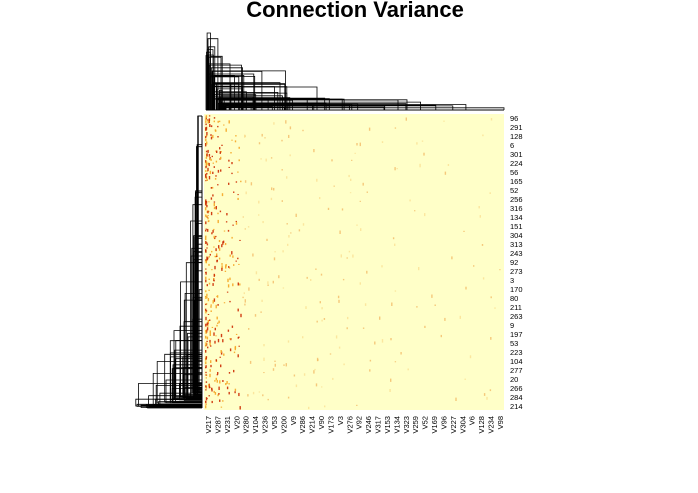  Describe the element at coordinates (512, 280) in the screenshot. I see `row-label: 3` at that location.